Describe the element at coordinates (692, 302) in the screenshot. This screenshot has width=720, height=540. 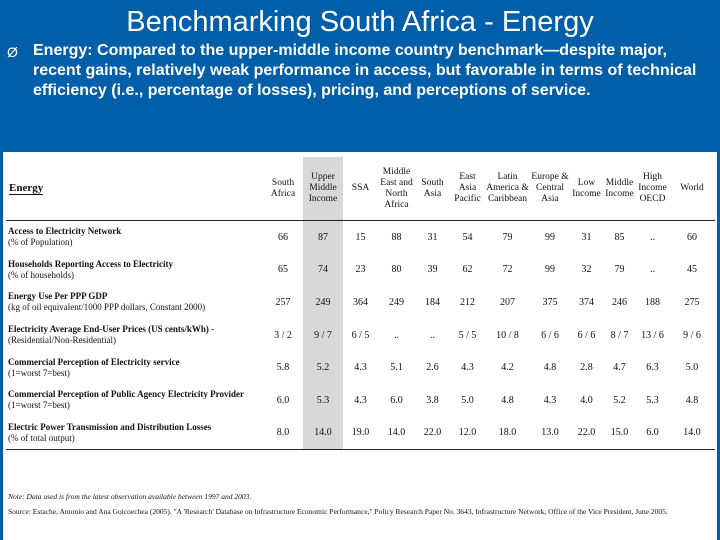
I see `table-cell: 275` at that location.